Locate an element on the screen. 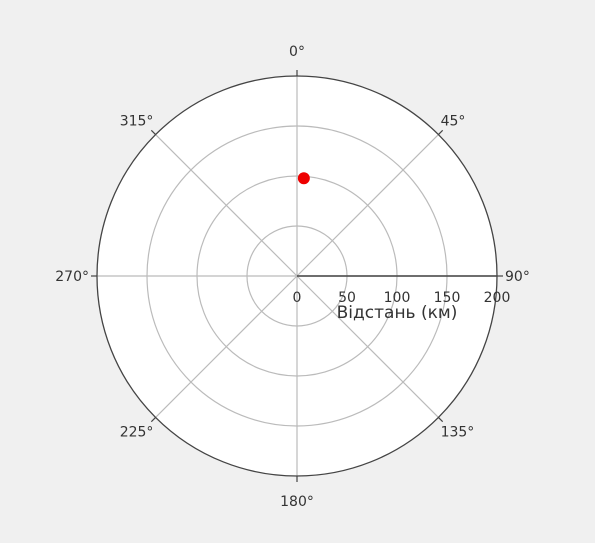  radial-tick-labels: 0 50 100 150 200 is located at coordinates (402, 298).